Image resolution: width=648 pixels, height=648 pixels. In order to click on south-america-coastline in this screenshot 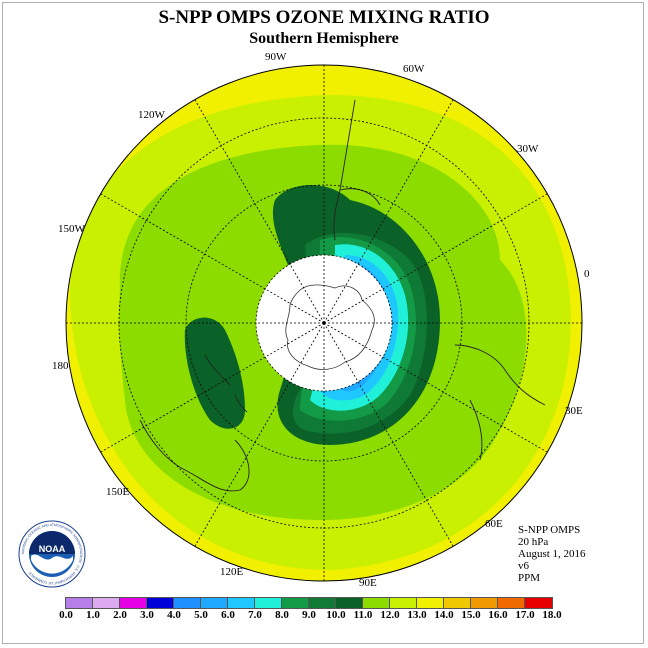, I will do `click(357, 170)`.